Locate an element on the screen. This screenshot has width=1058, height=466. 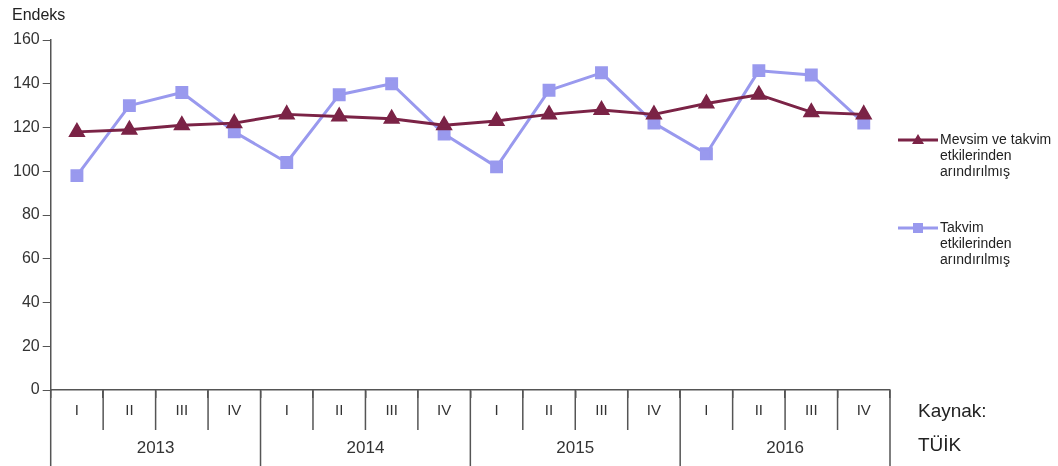
y-tick-label: 140 is located at coordinates (26, 83).